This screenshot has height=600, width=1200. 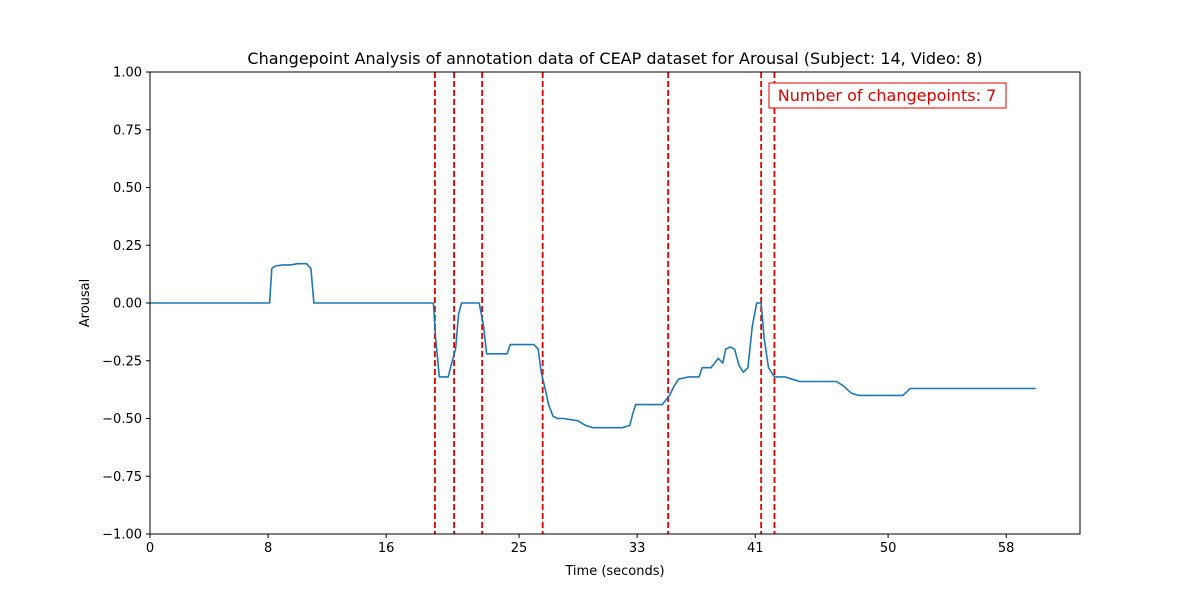 What do you see at coordinates (127, 246) in the screenshot?
I see `y-tick-label-5: 0.25` at bounding box center [127, 246].